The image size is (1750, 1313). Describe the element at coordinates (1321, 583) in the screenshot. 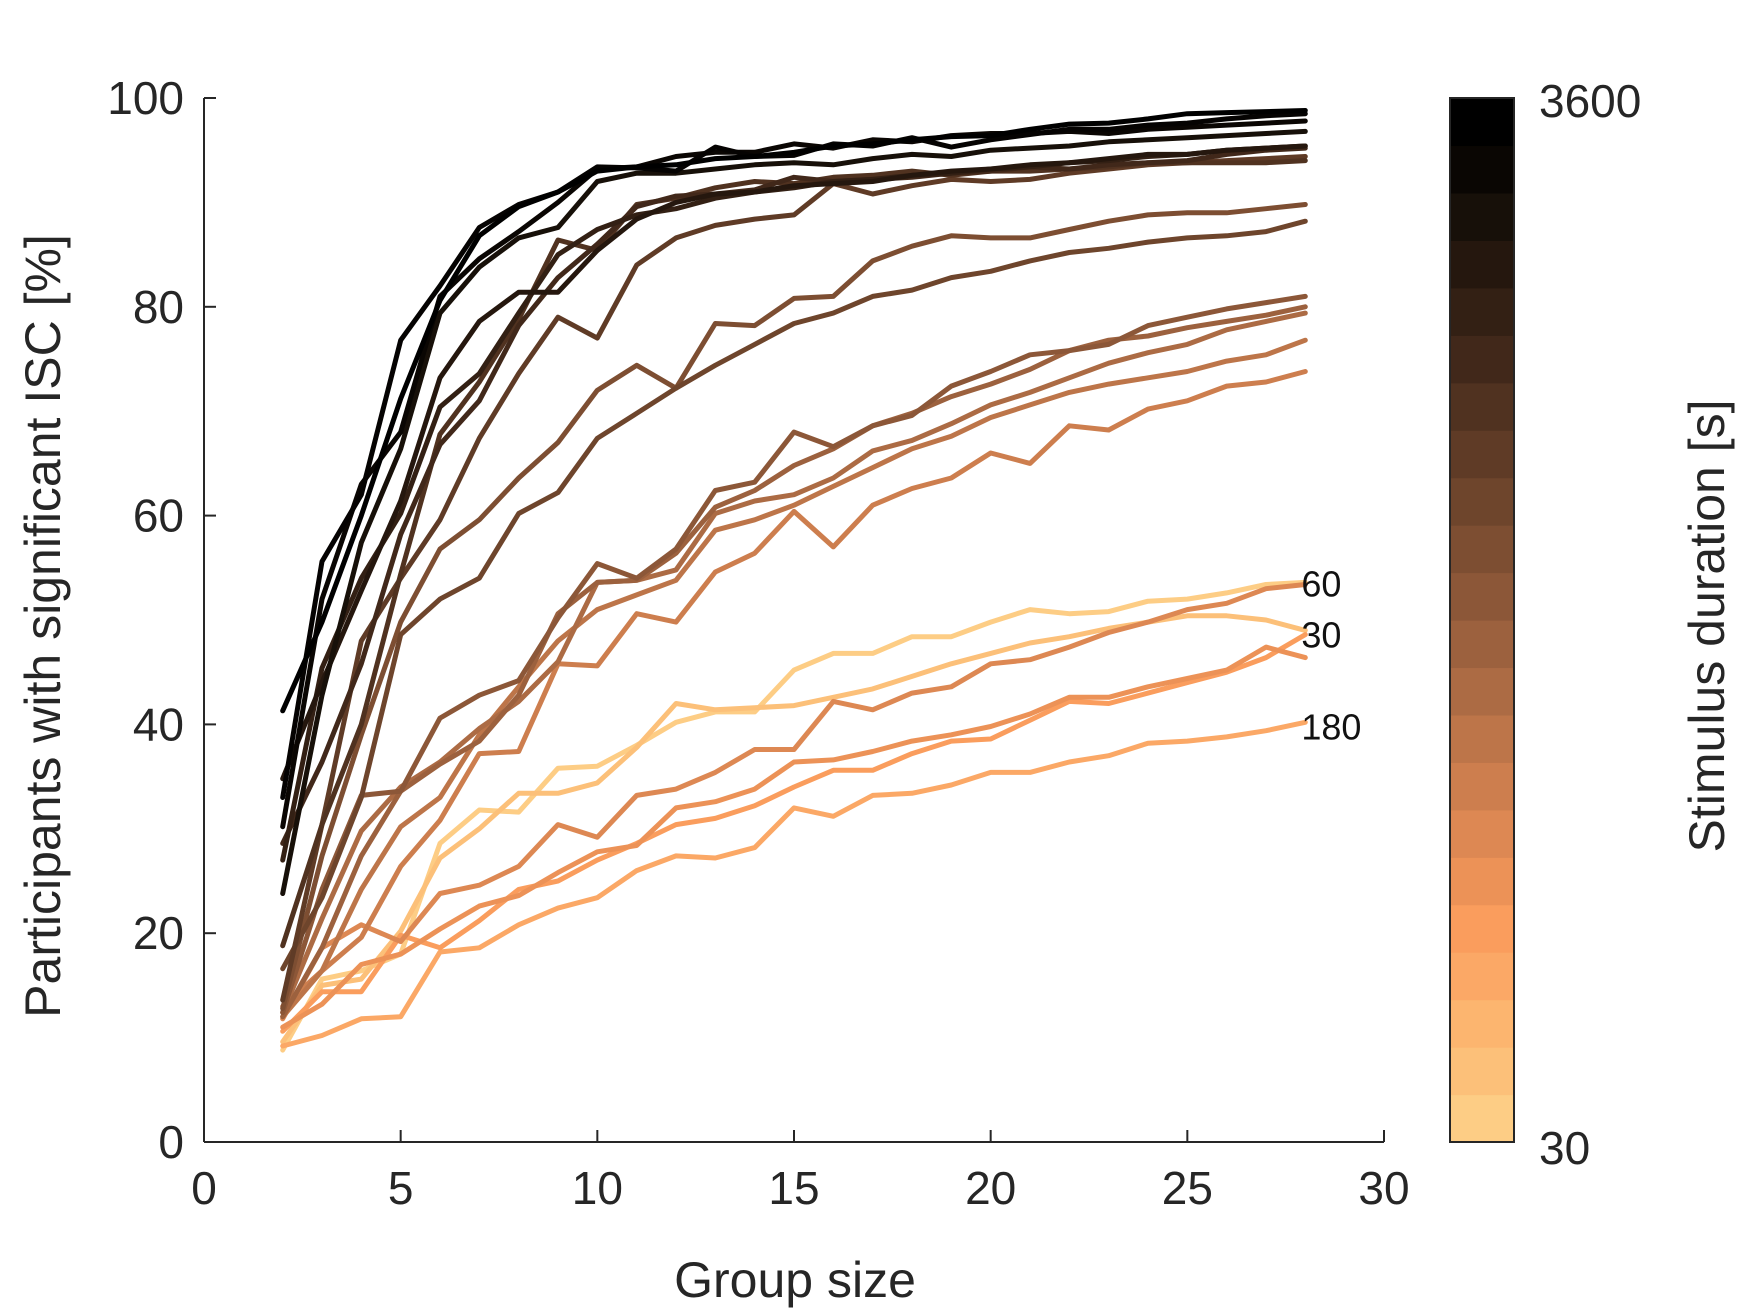

I see `series-end-label: 60` at that location.